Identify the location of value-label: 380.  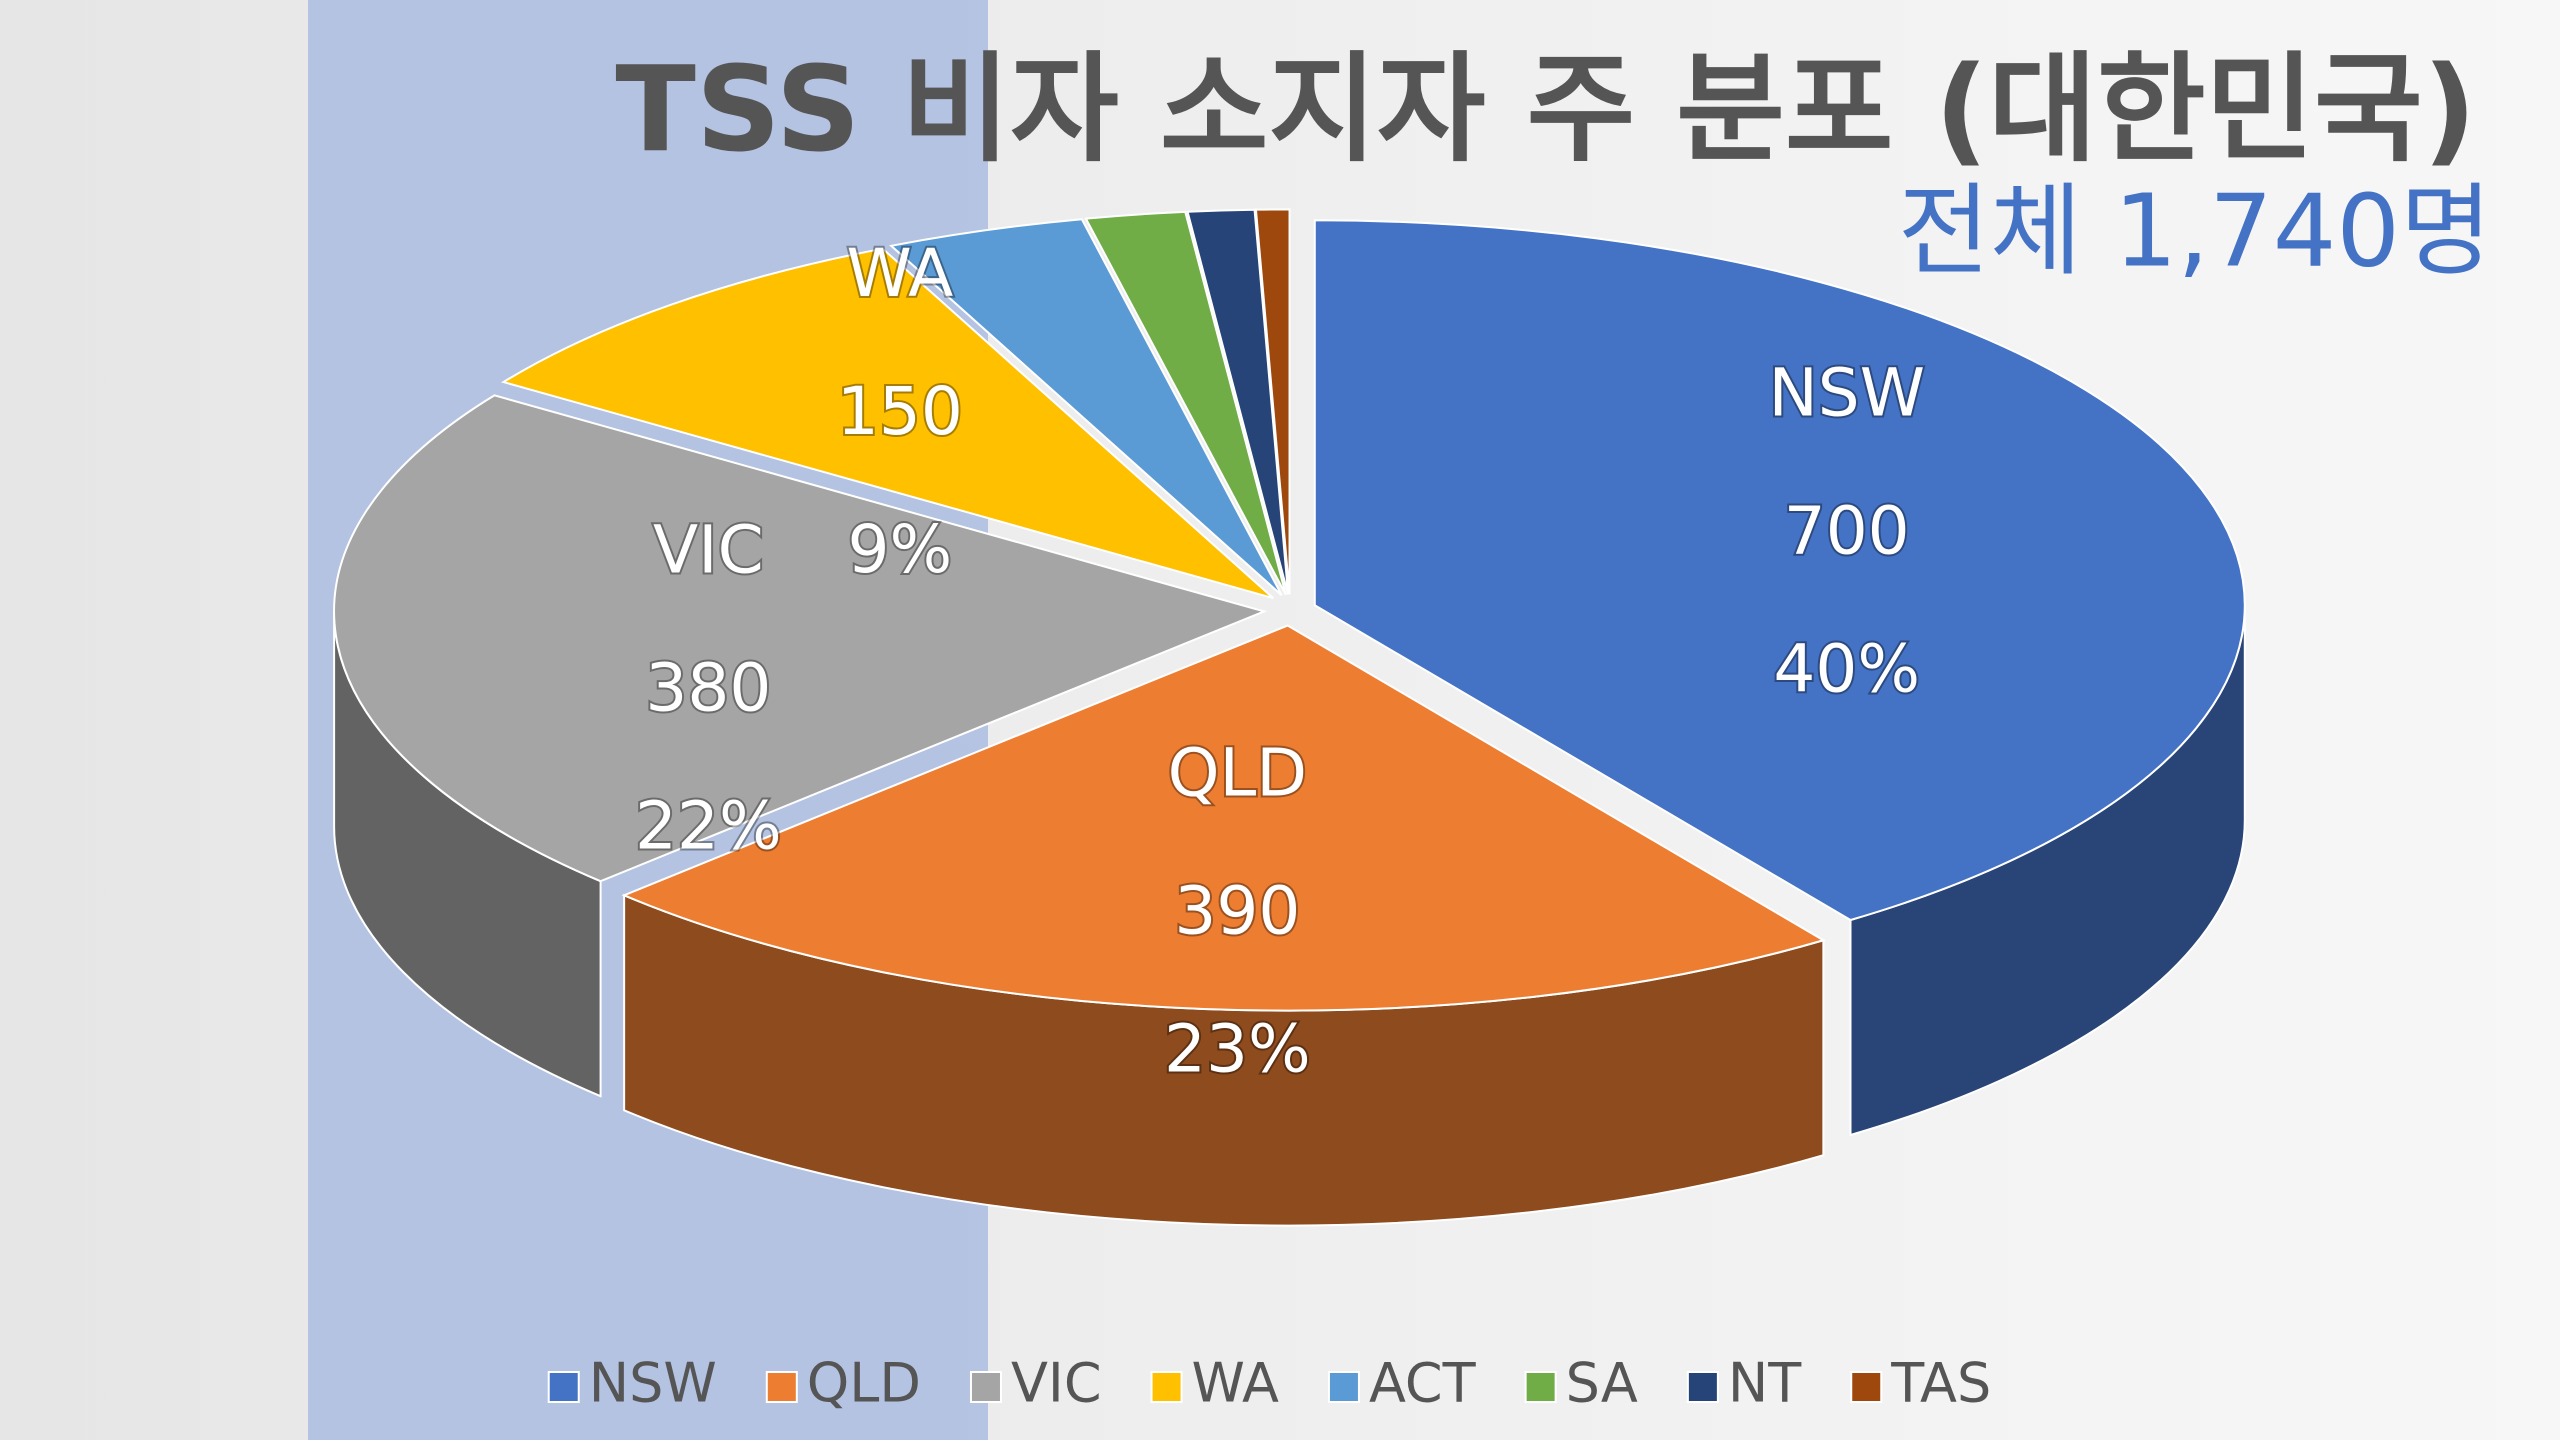
(708, 687).